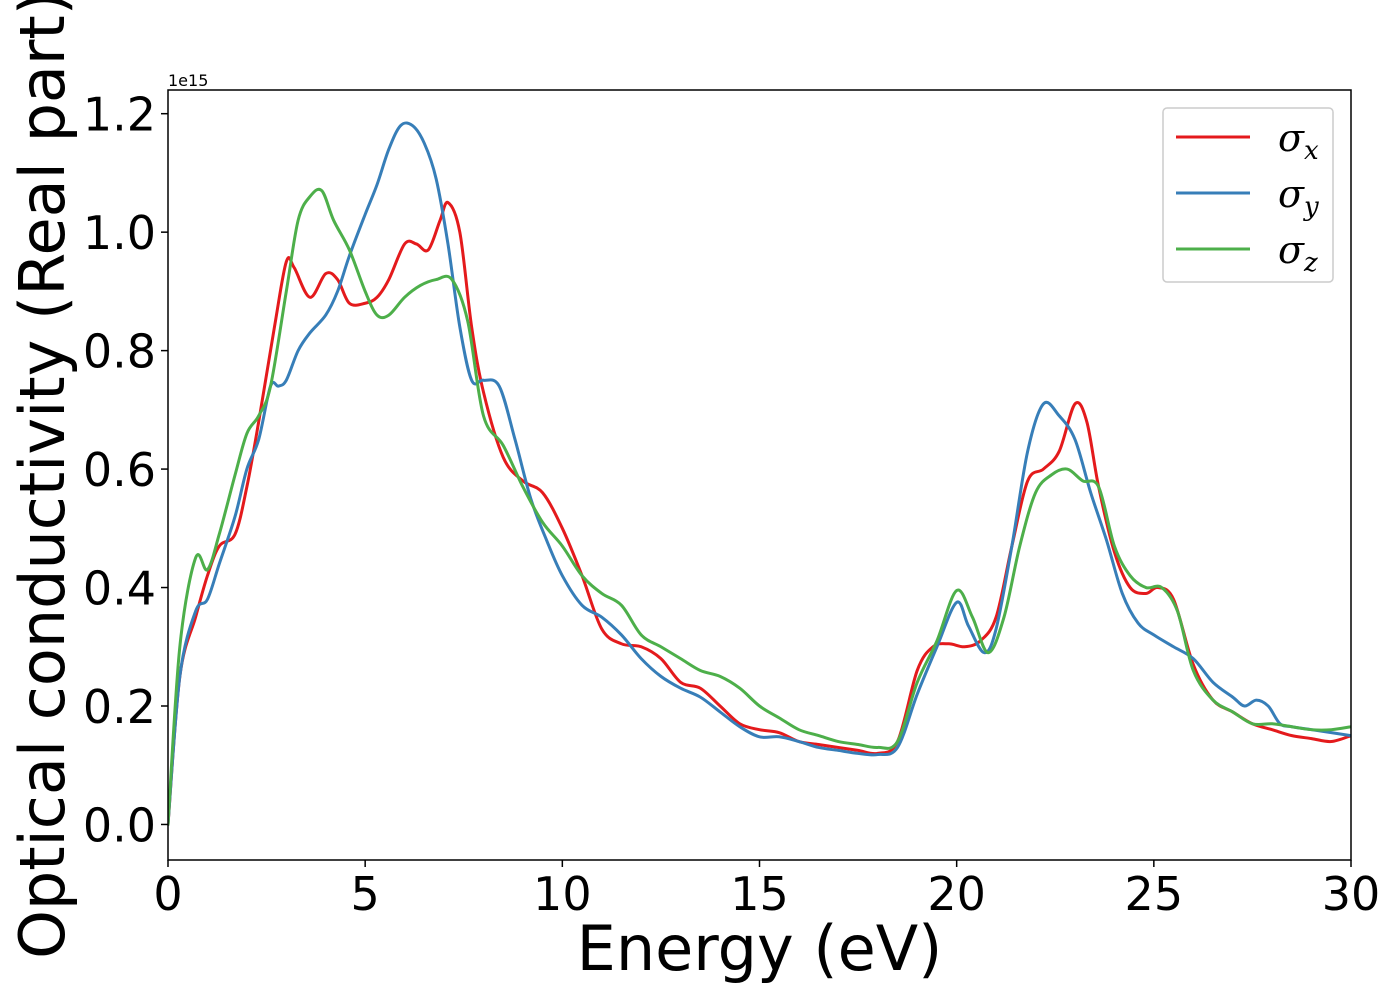  I want to click on y-tick-label: 0.6, so click(119, 470).